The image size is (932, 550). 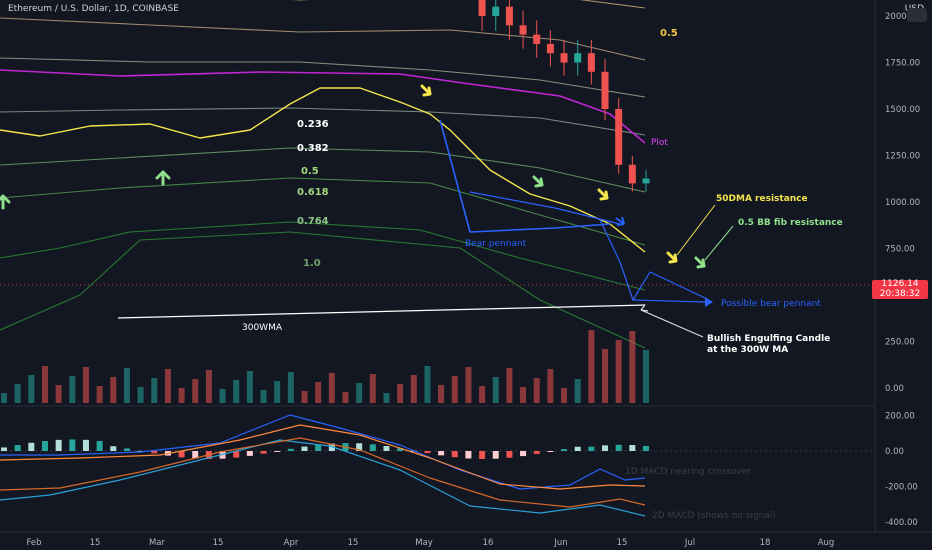 What do you see at coordinates (313, 192) in the screenshot?
I see `fib-label: 0.618` at bounding box center [313, 192].